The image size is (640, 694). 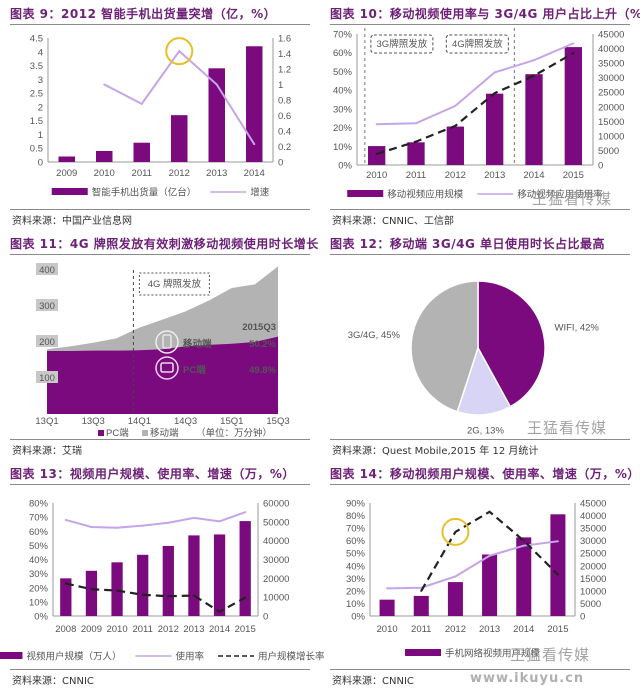 What do you see at coordinates (39, 504) in the screenshot?
I see `left-axis-tick-label: 80%` at bounding box center [39, 504].